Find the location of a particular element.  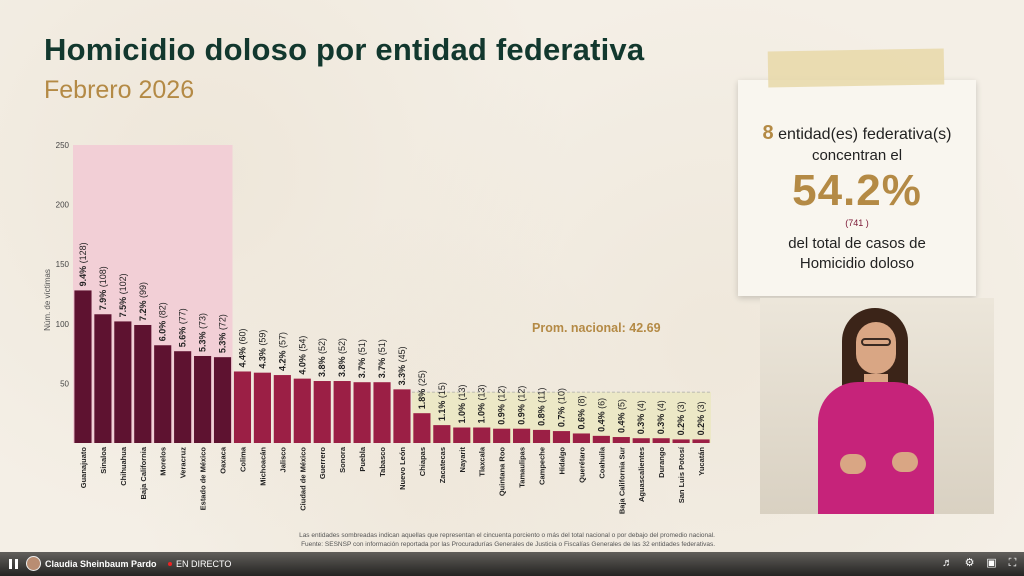

data-label-percent: 1.1% is located at coordinates (442, 411).